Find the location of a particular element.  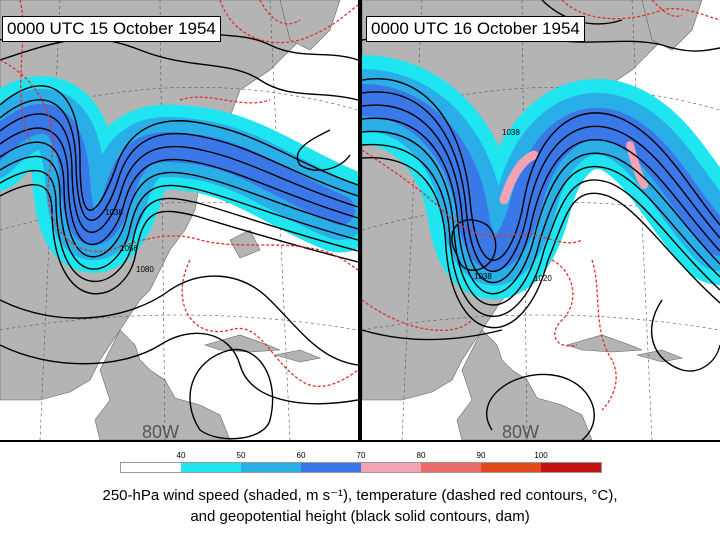

colorbar-tick-90: 90 is located at coordinates (481, 455).